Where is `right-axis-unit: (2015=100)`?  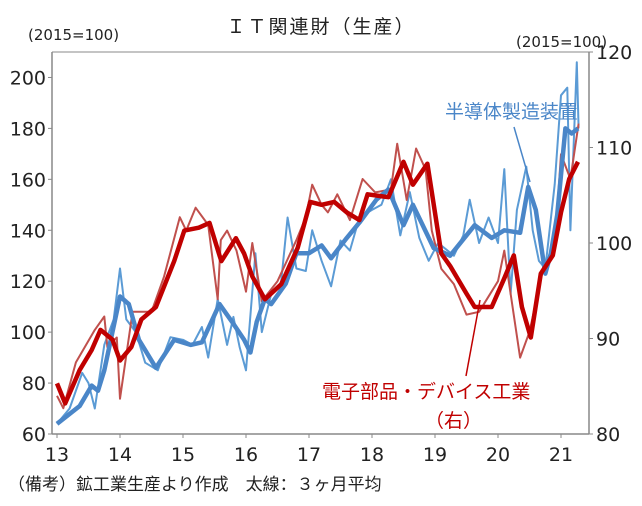 right-axis-unit: (2015=100) is located at coordinates (562, 42).